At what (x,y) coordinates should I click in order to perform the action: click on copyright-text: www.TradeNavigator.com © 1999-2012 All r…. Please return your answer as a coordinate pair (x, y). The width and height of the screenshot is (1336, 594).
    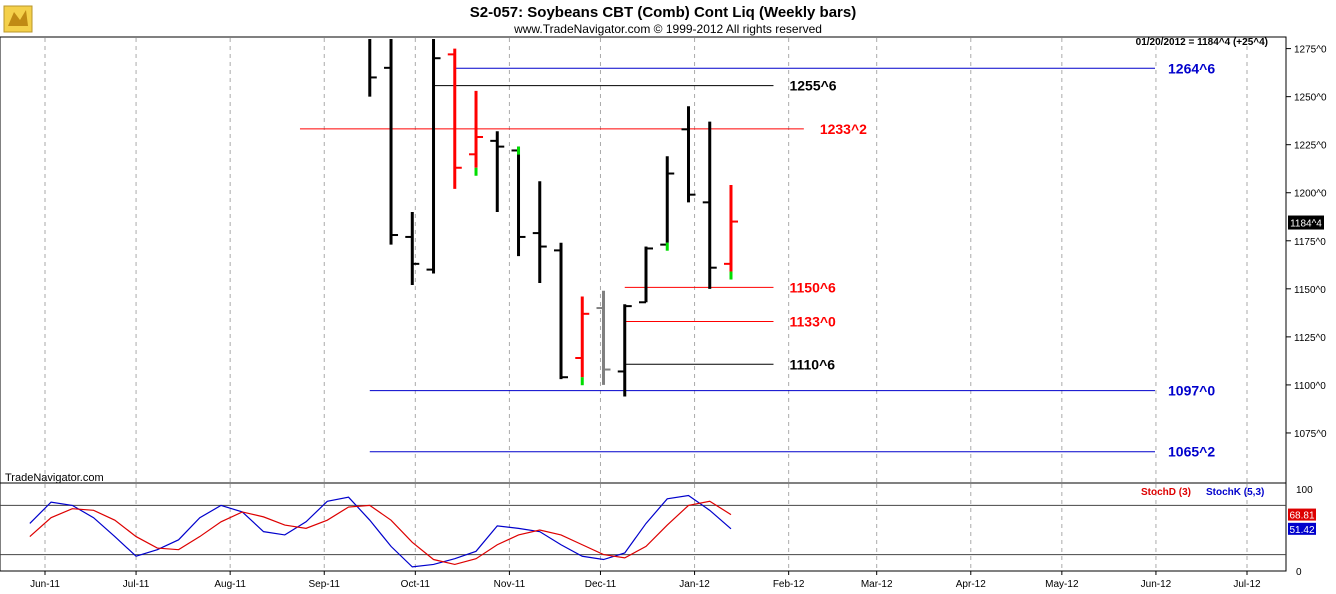
    Looking at the image, I should click on (667, 29).